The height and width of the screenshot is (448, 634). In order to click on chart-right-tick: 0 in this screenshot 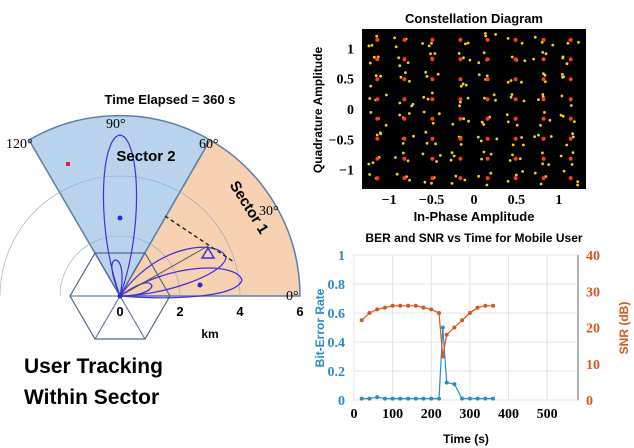, I will do `click(589, 401)`.